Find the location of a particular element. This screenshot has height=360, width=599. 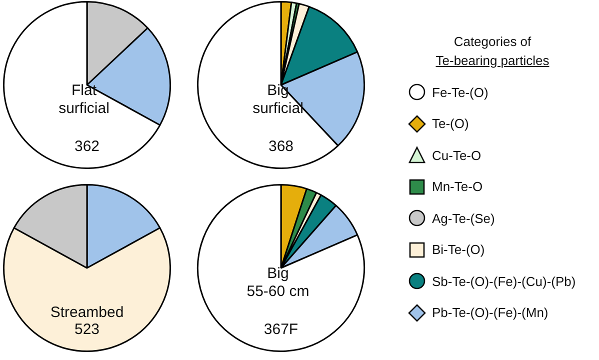

text: 523 is located at coordinates (87, 329).